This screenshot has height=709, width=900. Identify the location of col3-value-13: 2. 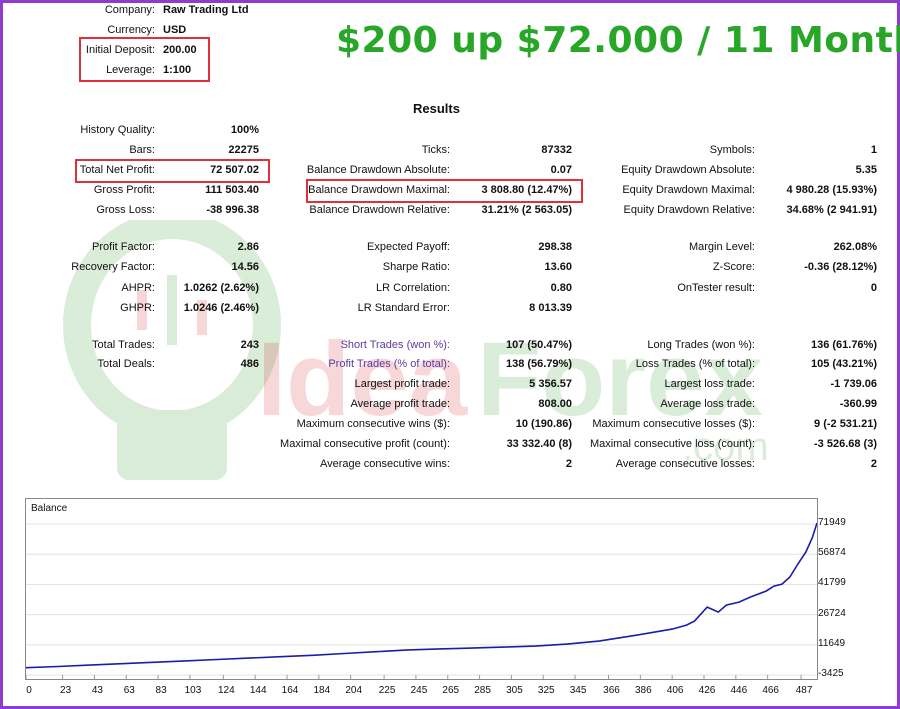
(873, 464).